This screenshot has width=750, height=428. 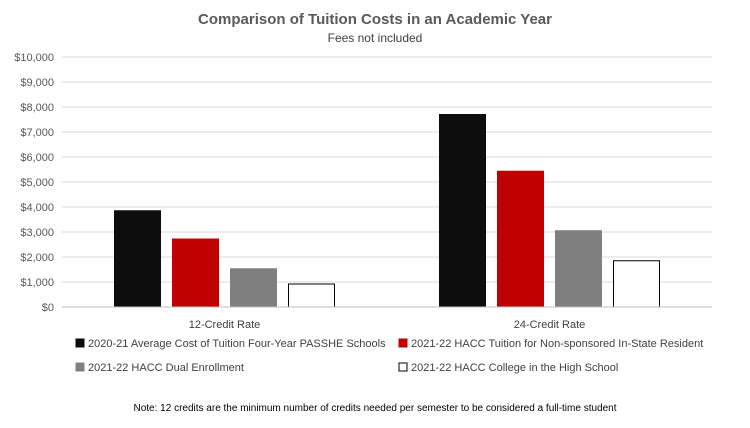 I want to click on y-tick-label: $0, so click(x=48, y=308).